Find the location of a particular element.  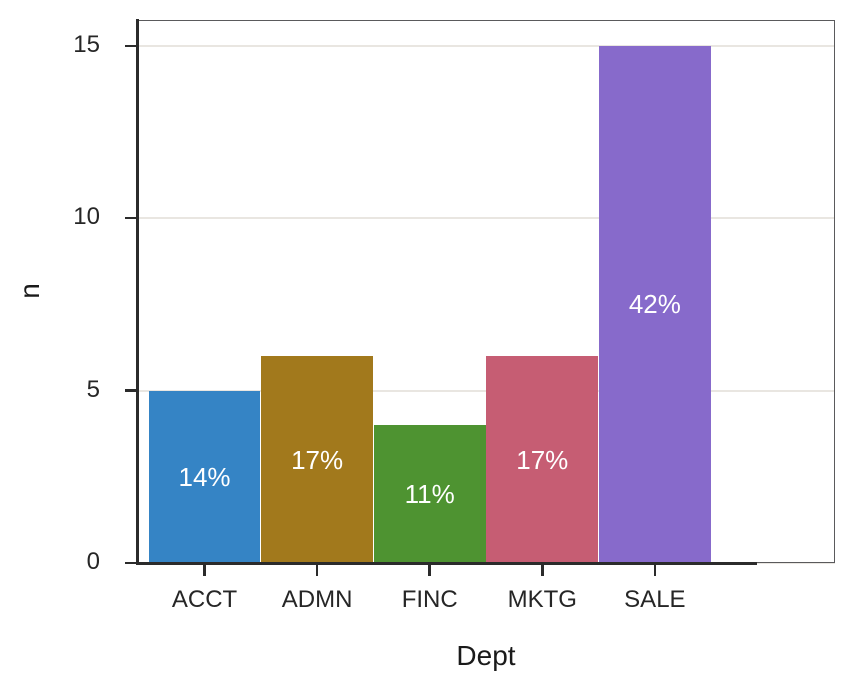

y-axis-line is located at coordinates (137, 292).